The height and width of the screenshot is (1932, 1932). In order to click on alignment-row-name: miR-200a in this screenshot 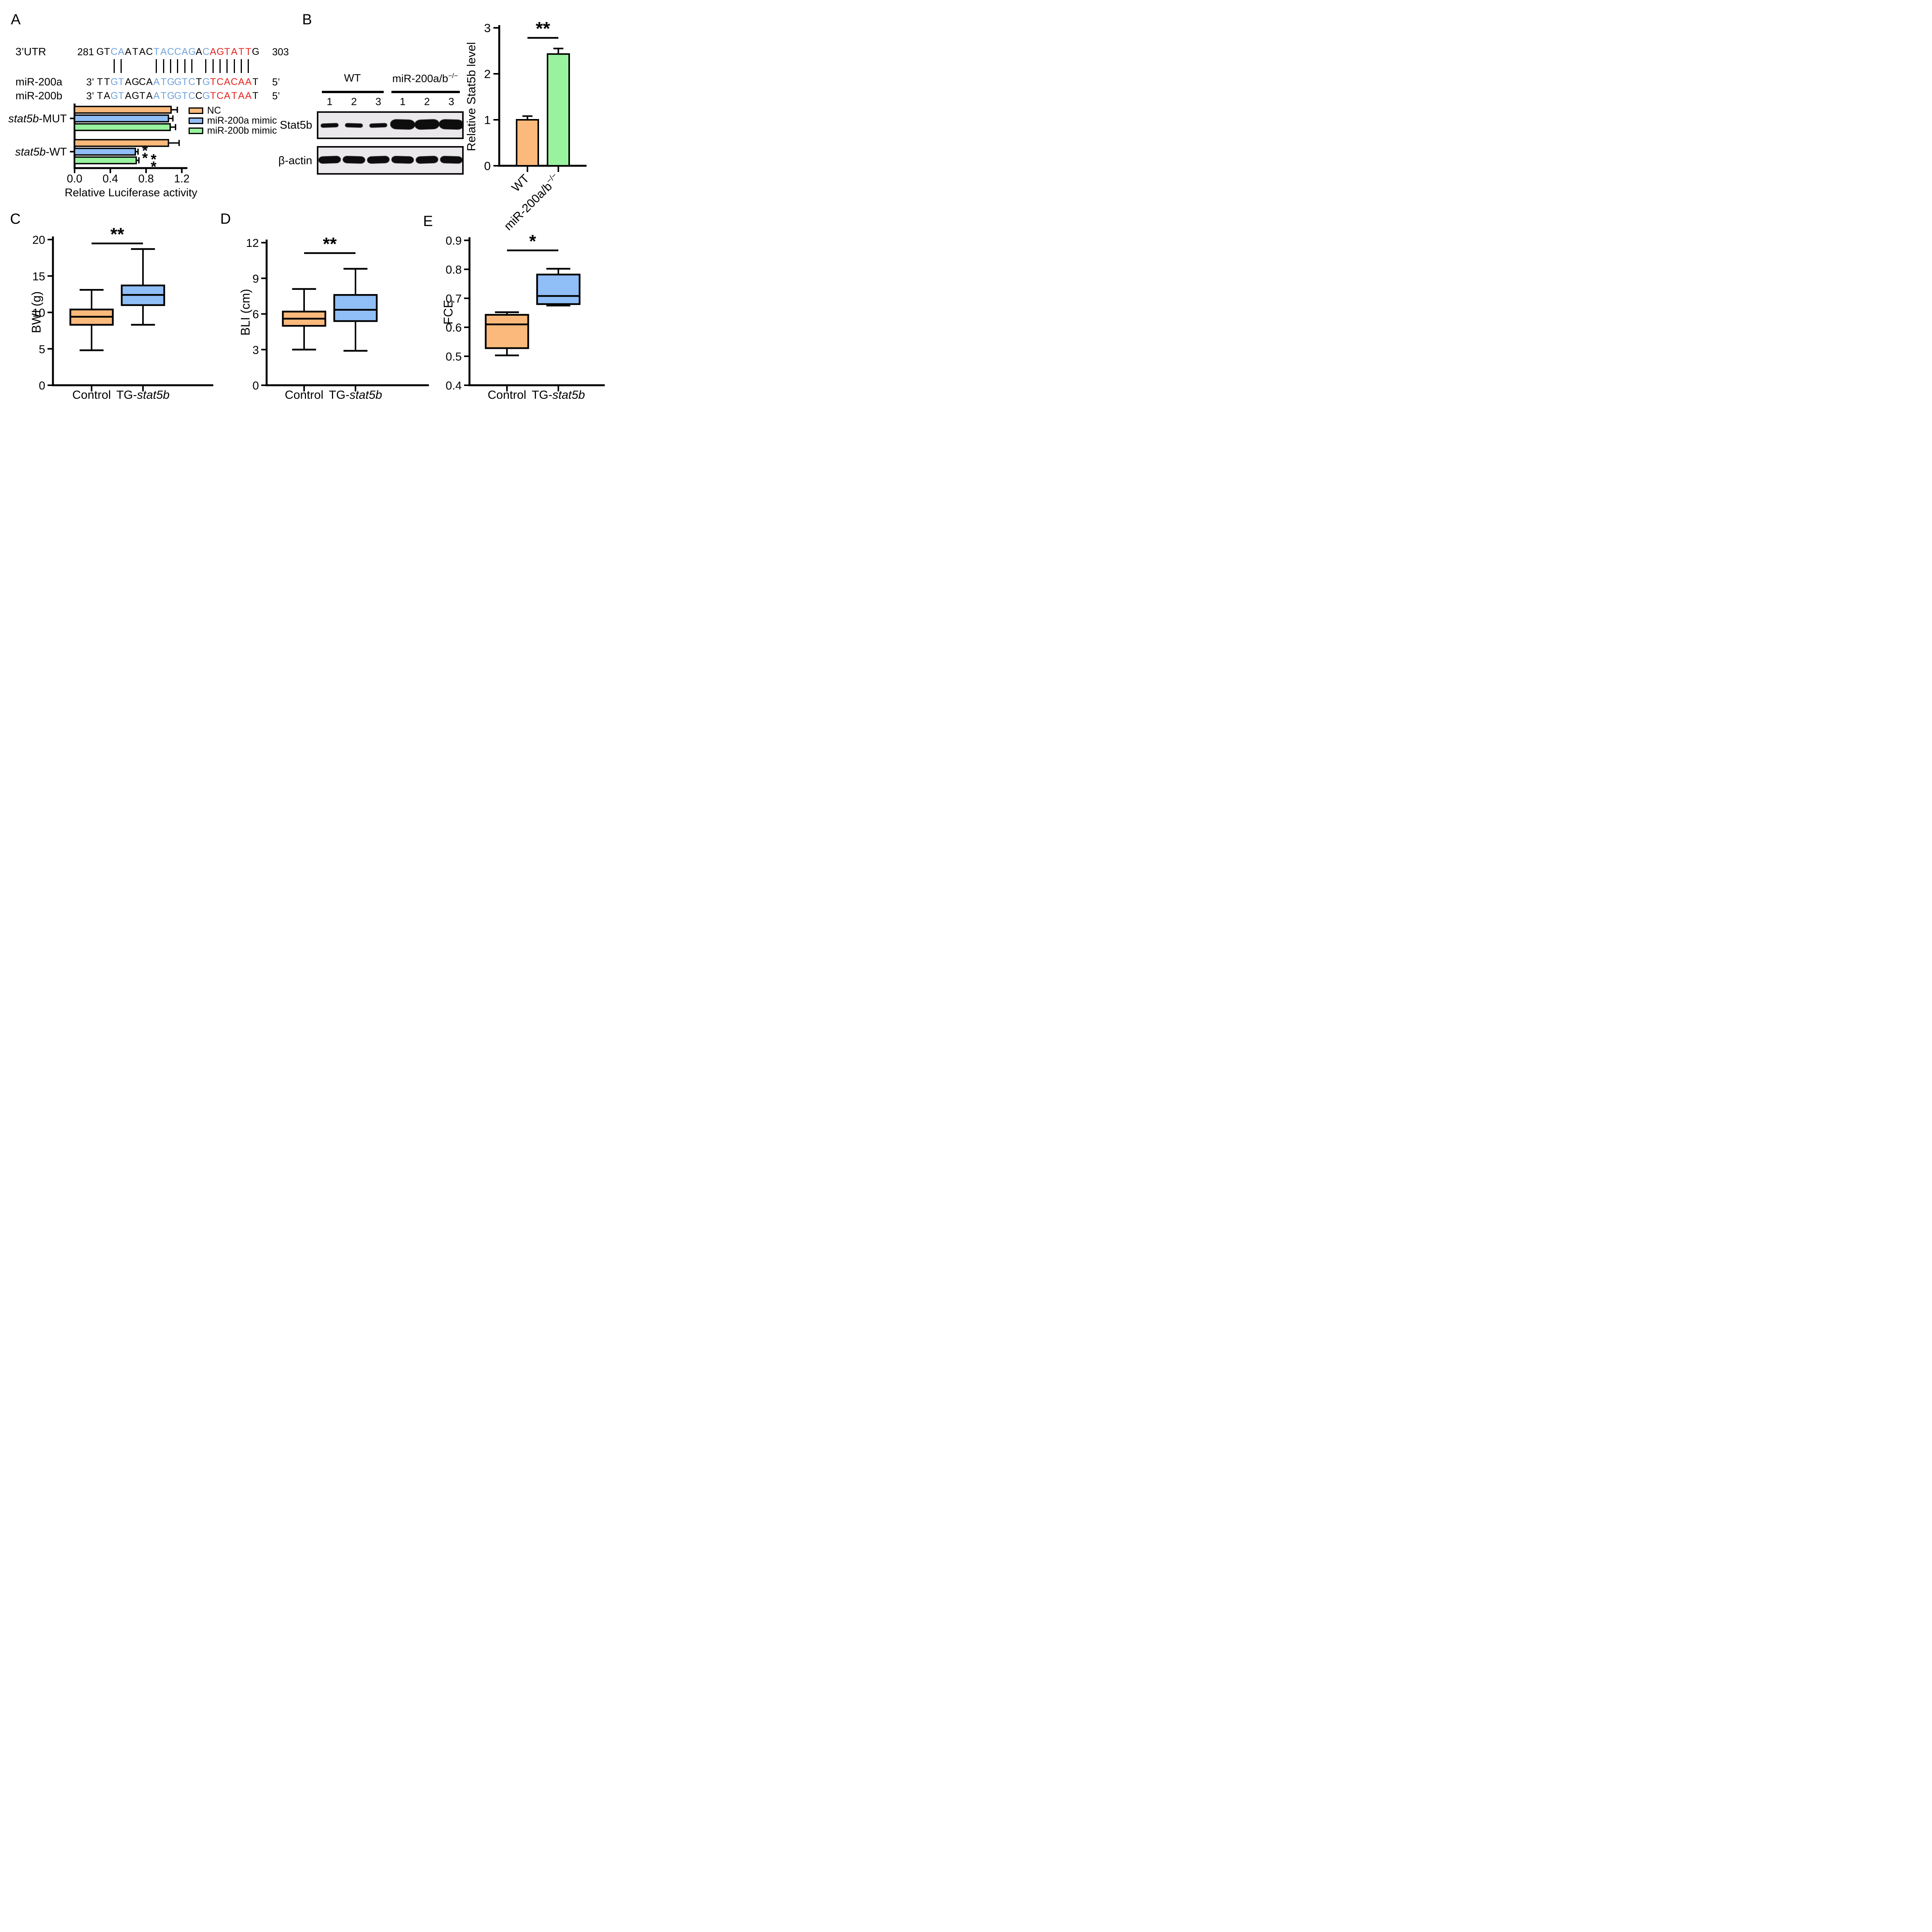, I will do `click(39, 82)`.